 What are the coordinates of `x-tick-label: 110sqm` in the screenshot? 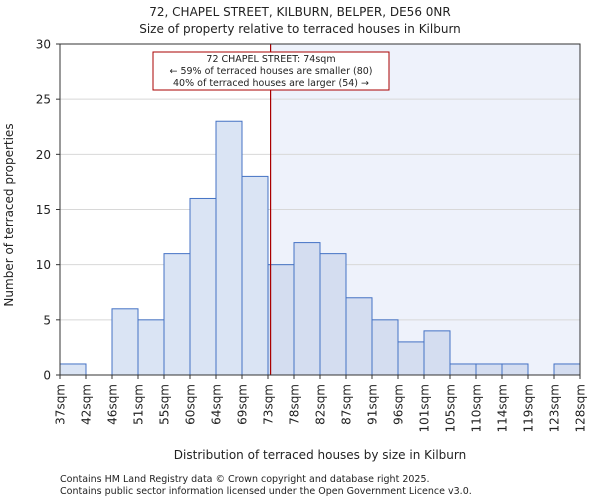 It's located at (477, 408).